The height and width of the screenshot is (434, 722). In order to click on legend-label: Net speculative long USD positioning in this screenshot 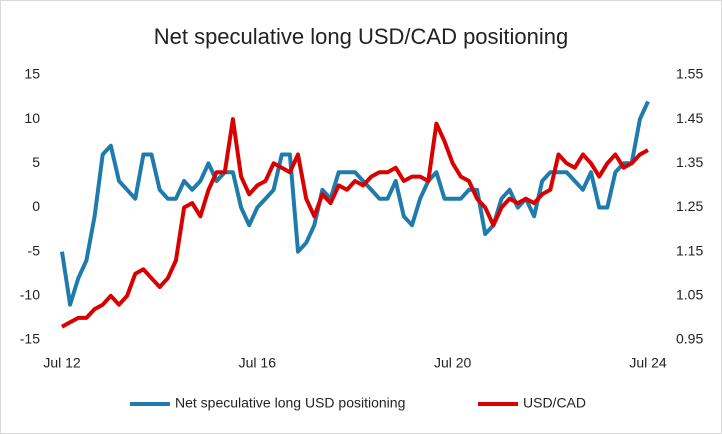, I will do `click(290, 403)`.